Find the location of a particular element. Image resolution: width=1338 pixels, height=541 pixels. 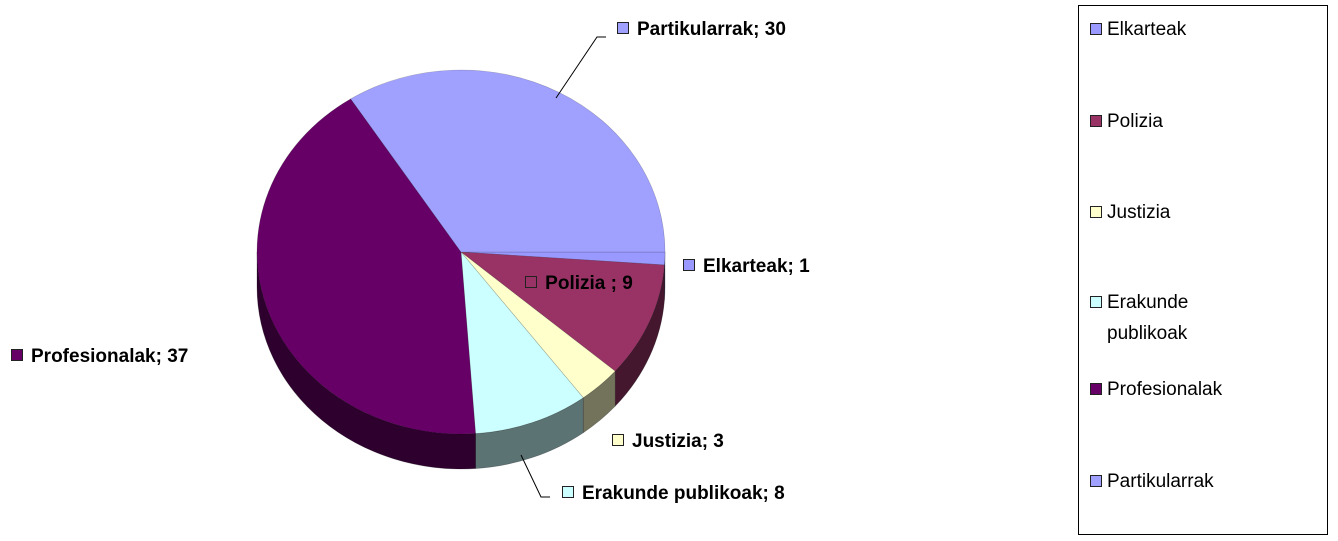

data-label-text: Elkarteak; 1 is located at coordinates (756, 266).